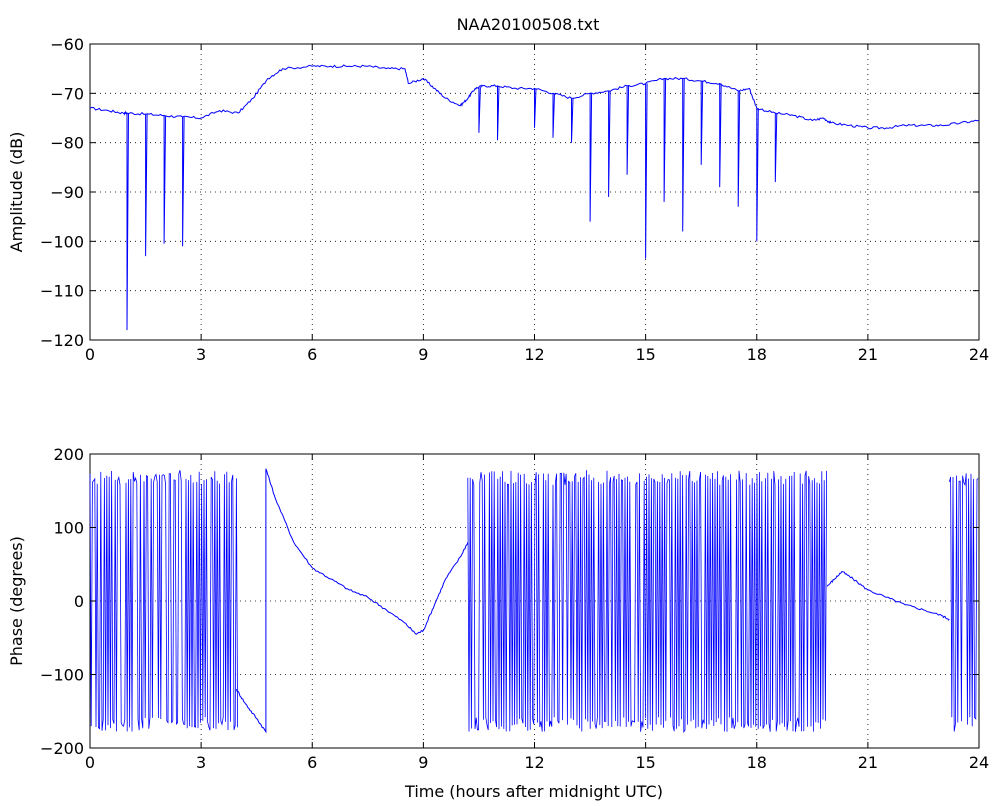 The image size is (998, 806). Describe the element at coordinates (868, 354) in the screenshot. I see `amplitude-xtick-label: 21` at that location.